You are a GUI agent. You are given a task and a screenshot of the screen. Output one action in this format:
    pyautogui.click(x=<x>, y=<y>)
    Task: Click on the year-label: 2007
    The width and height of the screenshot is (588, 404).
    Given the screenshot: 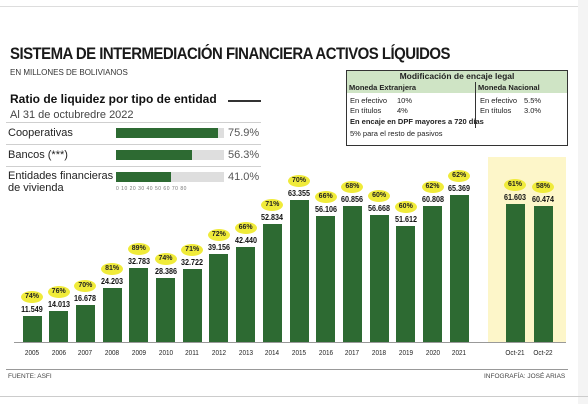 What is the action you would take?
    pyautogui.click(x=85, y=352)
    